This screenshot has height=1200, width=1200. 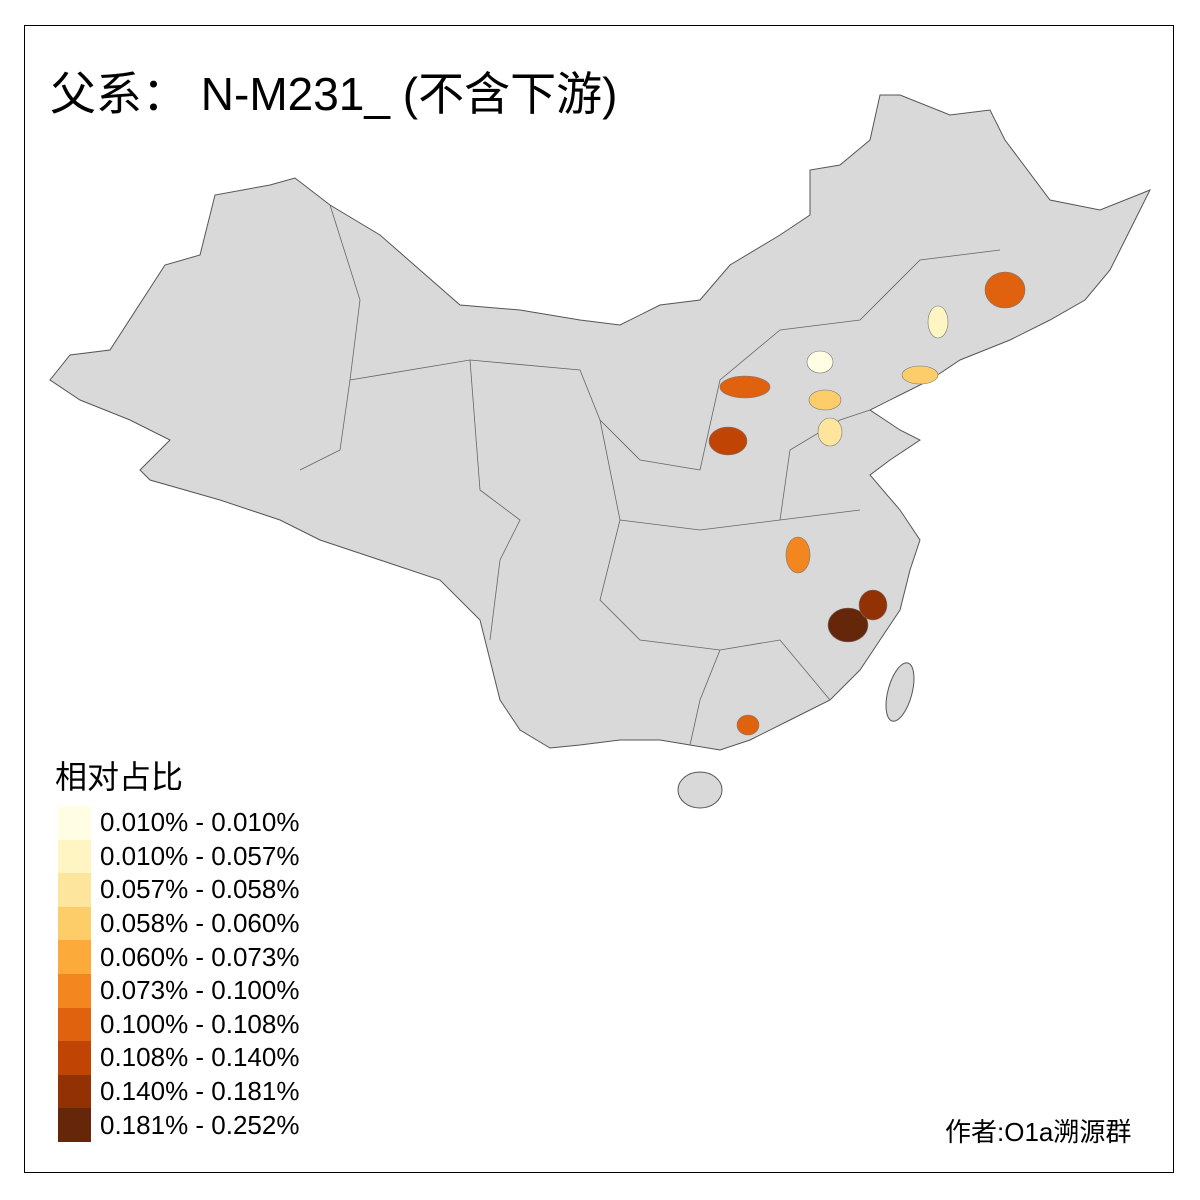 I want to click on legend-label: 0.010% - 0.057%, so click(x=200, y=855).